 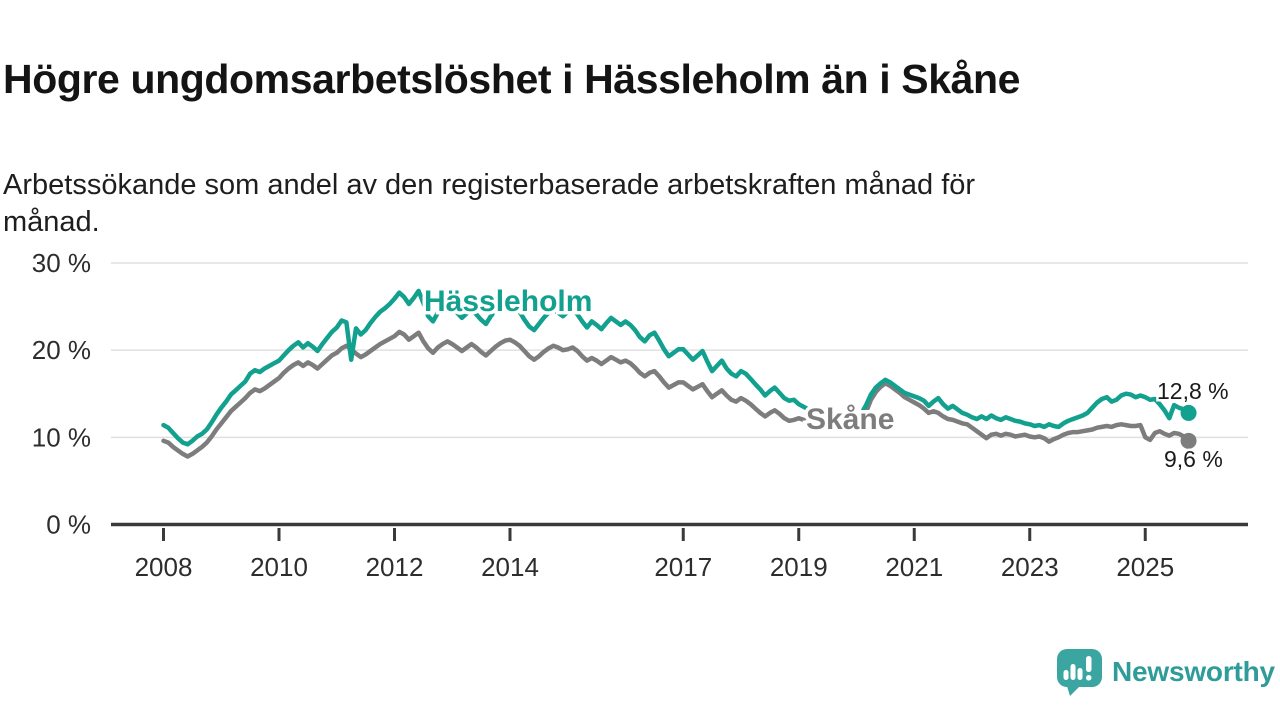 I want to click on series-end-dot-skane, so click(x=1188, y=440).